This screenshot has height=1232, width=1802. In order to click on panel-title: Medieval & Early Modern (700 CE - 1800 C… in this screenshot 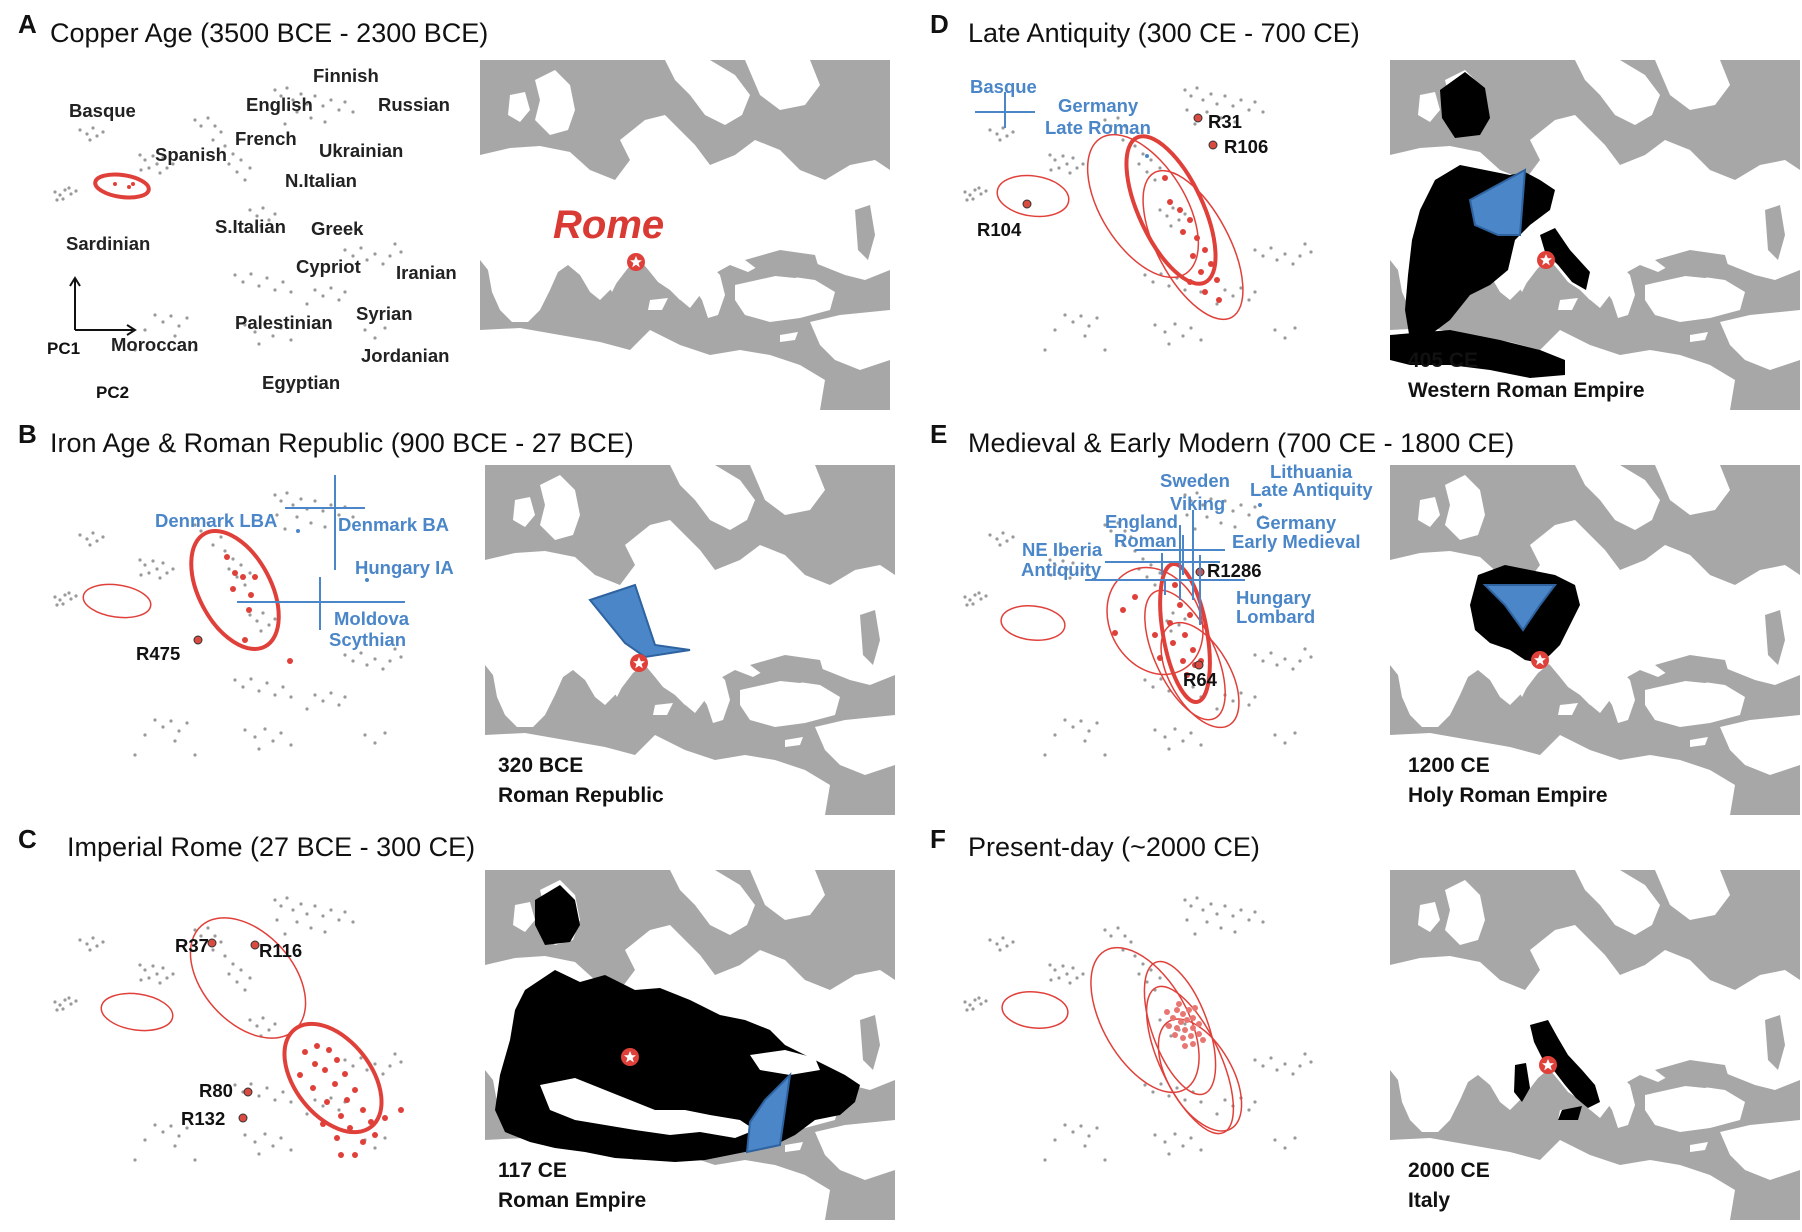, I will do `click(1241, 443)`.